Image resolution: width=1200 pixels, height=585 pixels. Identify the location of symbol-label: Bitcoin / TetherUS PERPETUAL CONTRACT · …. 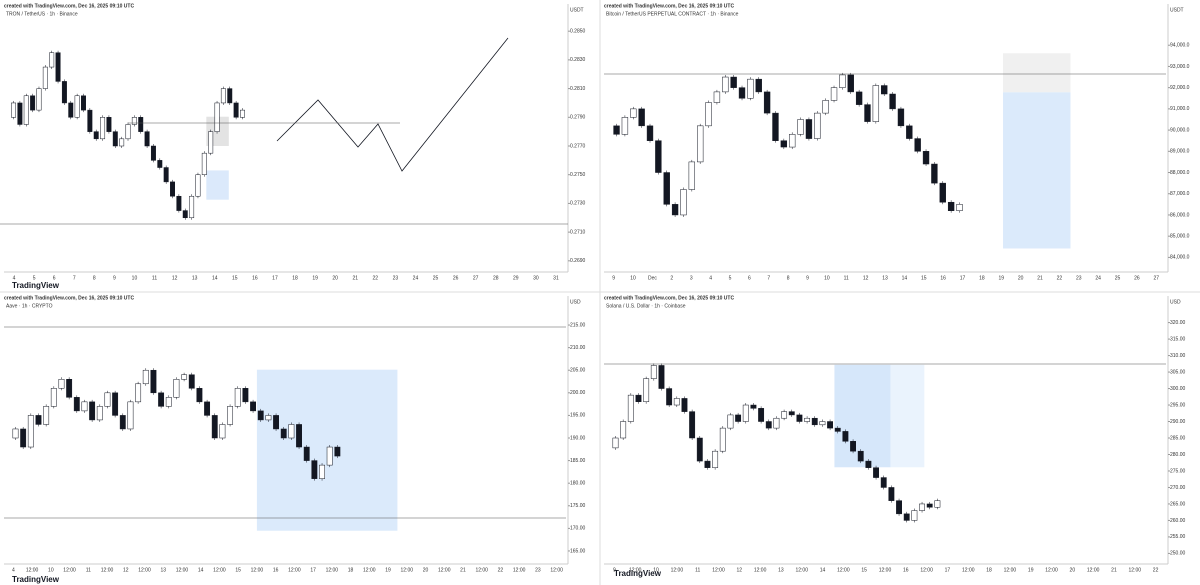
(672, 14).